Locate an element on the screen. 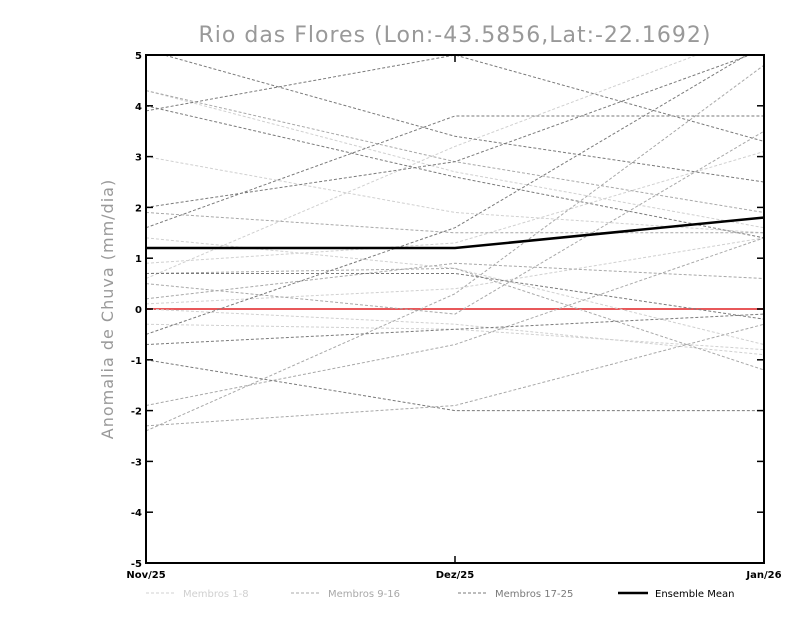  x-tick-label: Dez/25 is located at coordinates (455, 575).